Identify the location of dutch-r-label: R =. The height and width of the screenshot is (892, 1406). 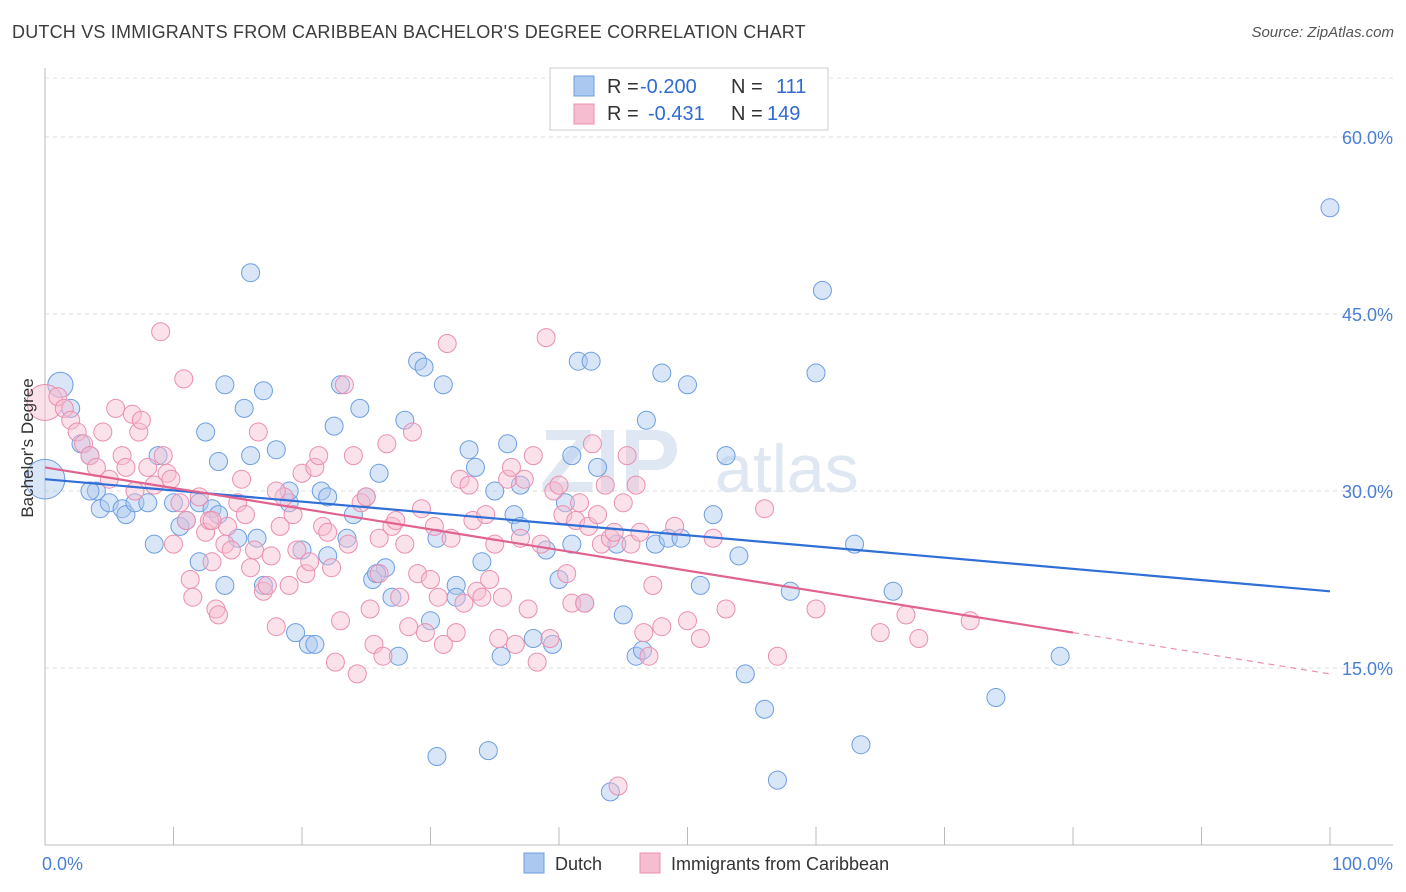
(623, 87).